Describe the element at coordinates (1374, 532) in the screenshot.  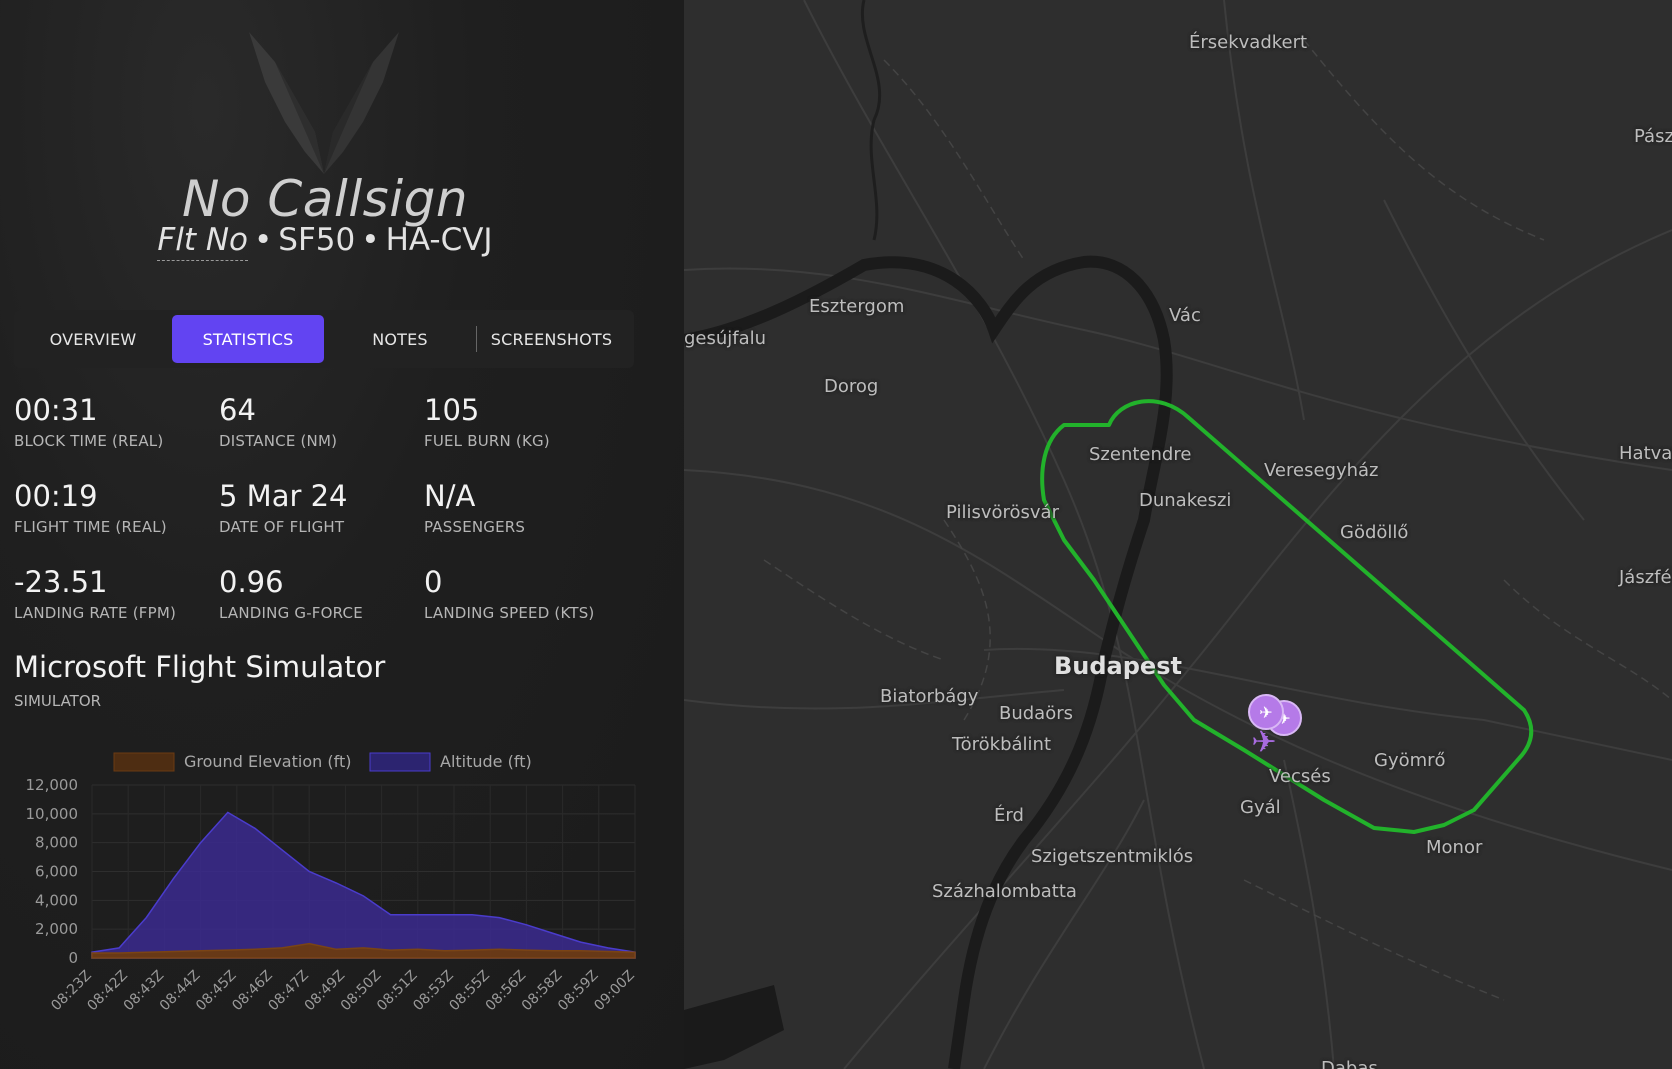
I see `map-label: Gödöllő` at that location.